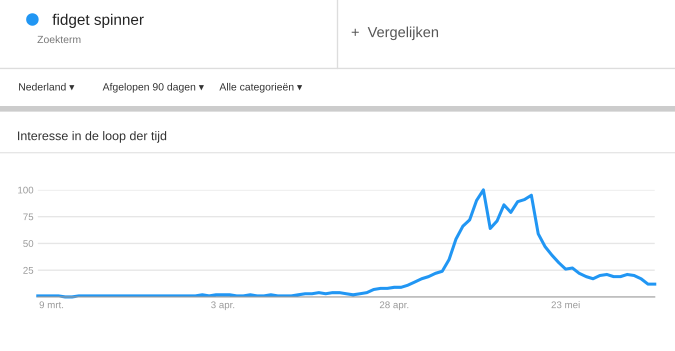 This screenshot has height=351, width=675. What do you see at coordinates (46, 86) in the screenshot?
I see `text: Nederland ▾` at bounding box center [46, 86].